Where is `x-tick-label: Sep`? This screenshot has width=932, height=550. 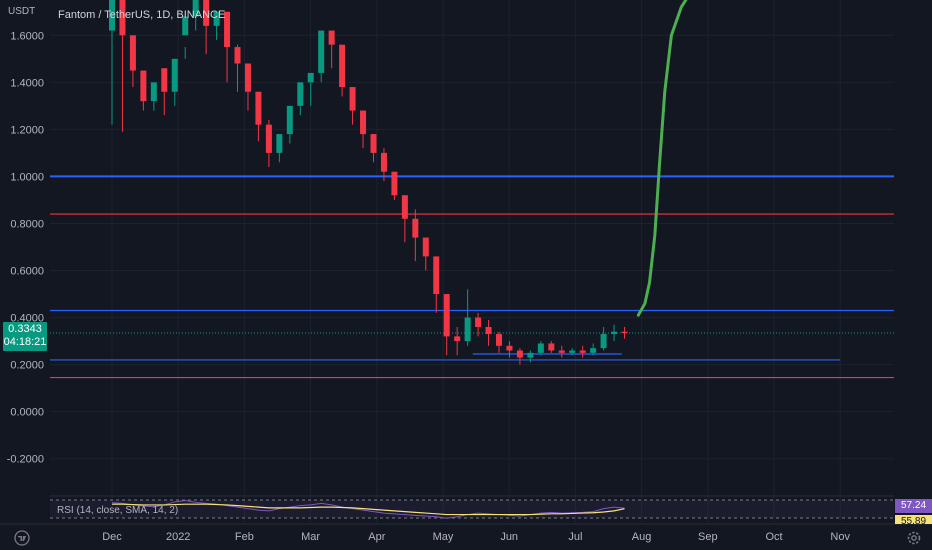
x-tick-label: Sep is located at coordinates (708, 537).